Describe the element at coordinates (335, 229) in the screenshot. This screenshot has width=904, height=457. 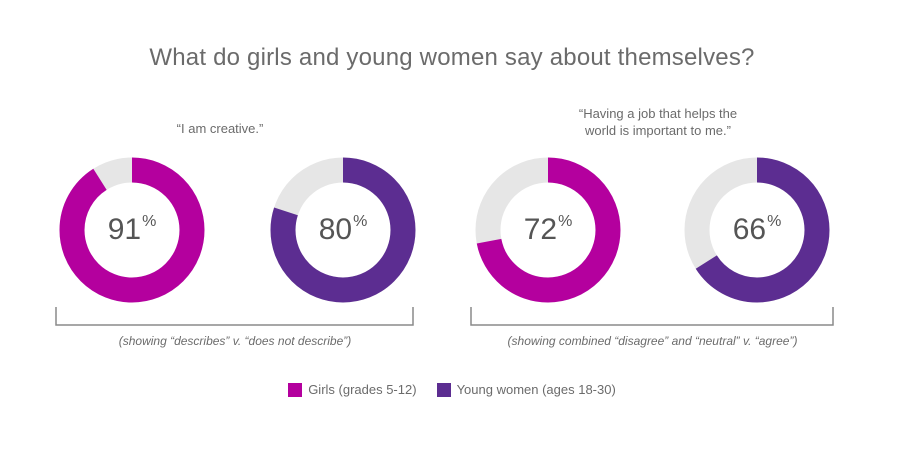
I see `donut-value-number: 80` at that location.